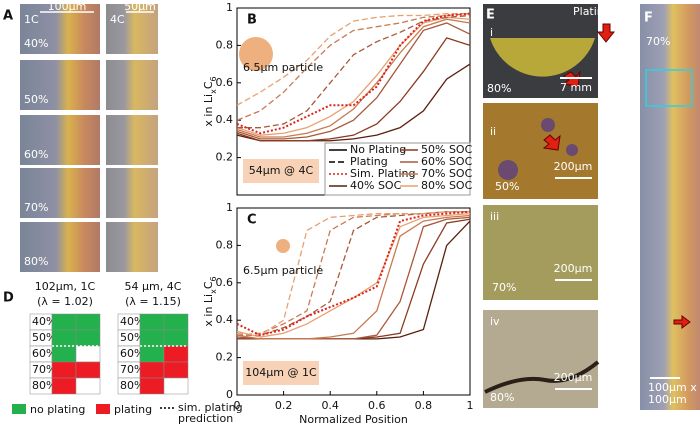 The width and height of the screenshot is (700, 425). Describe the element at coordinates (225, 319) in the screenshot. I see `y-tick-label: 0.4` at that location.